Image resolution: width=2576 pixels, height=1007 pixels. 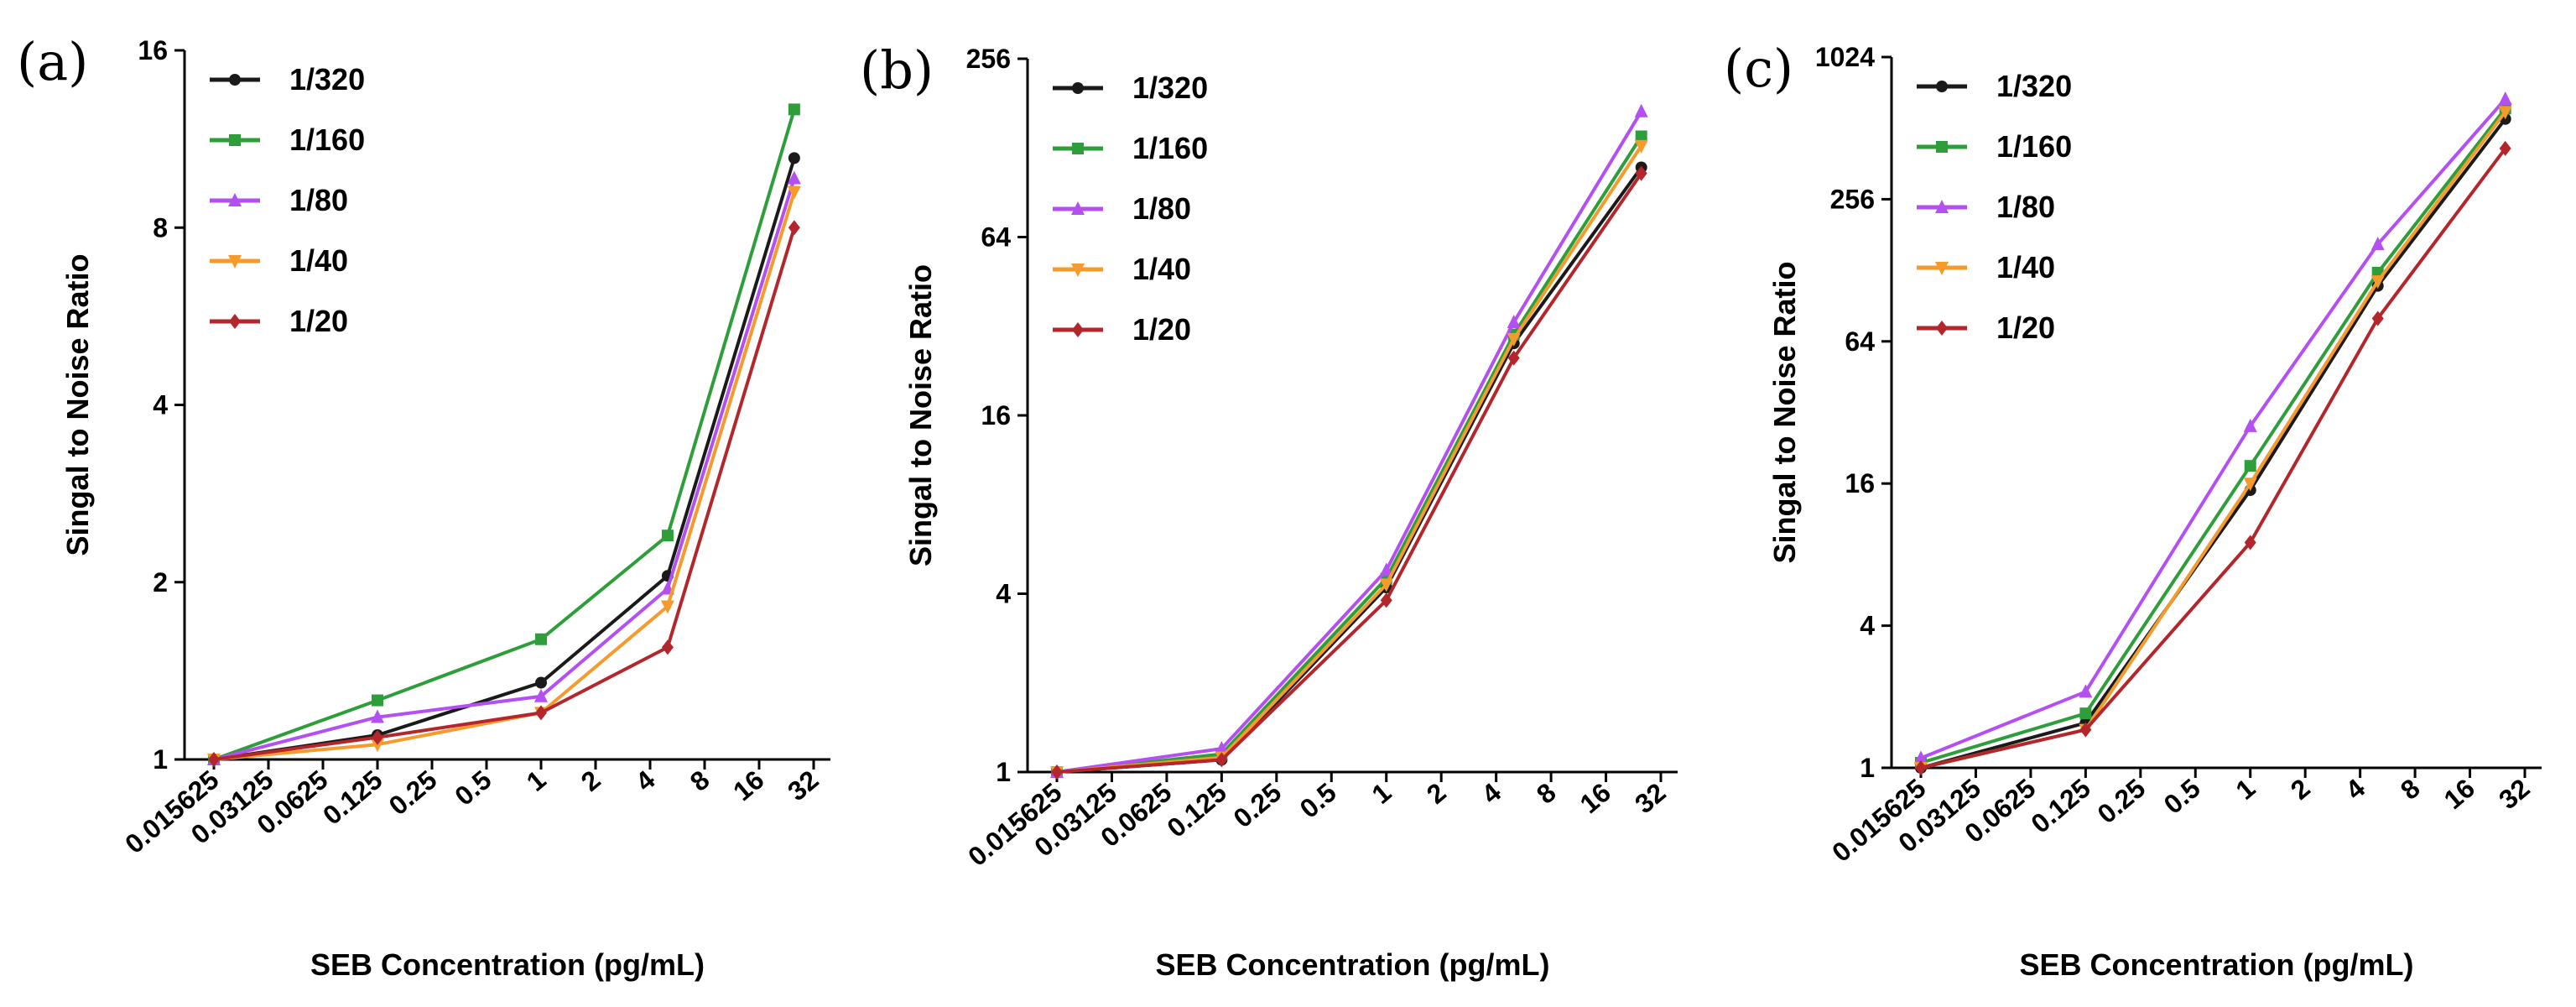 What do you see at coordinates (352, 797) in the screenshot?
I see `x-tick-label: 0.125` at bounding box center [352, 797].